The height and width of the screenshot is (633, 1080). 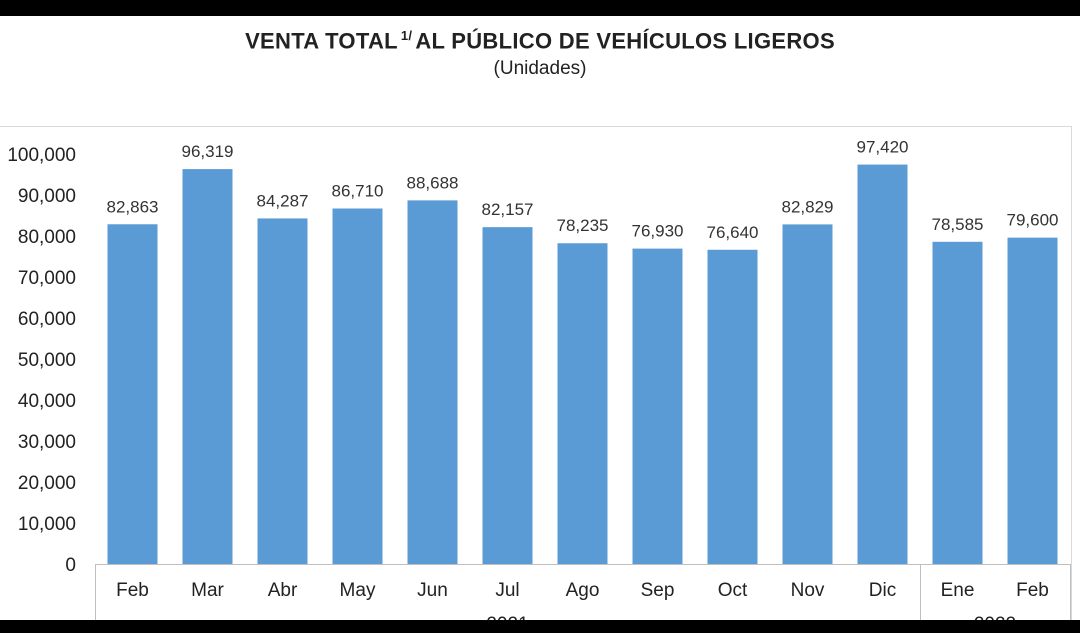 What do you see at coordinates (507, 617) in the screenshot?
I see `year-group-label: 2021` at bounding box center [507, 617].